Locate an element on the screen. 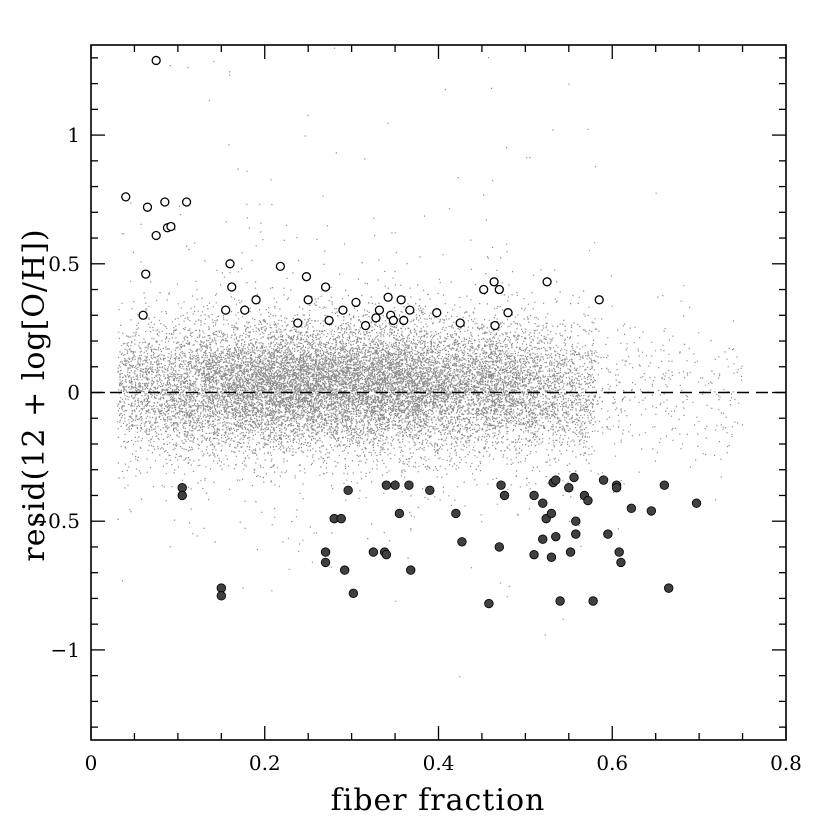  y-tick-label: 0 is located at coordinates (73, 393).